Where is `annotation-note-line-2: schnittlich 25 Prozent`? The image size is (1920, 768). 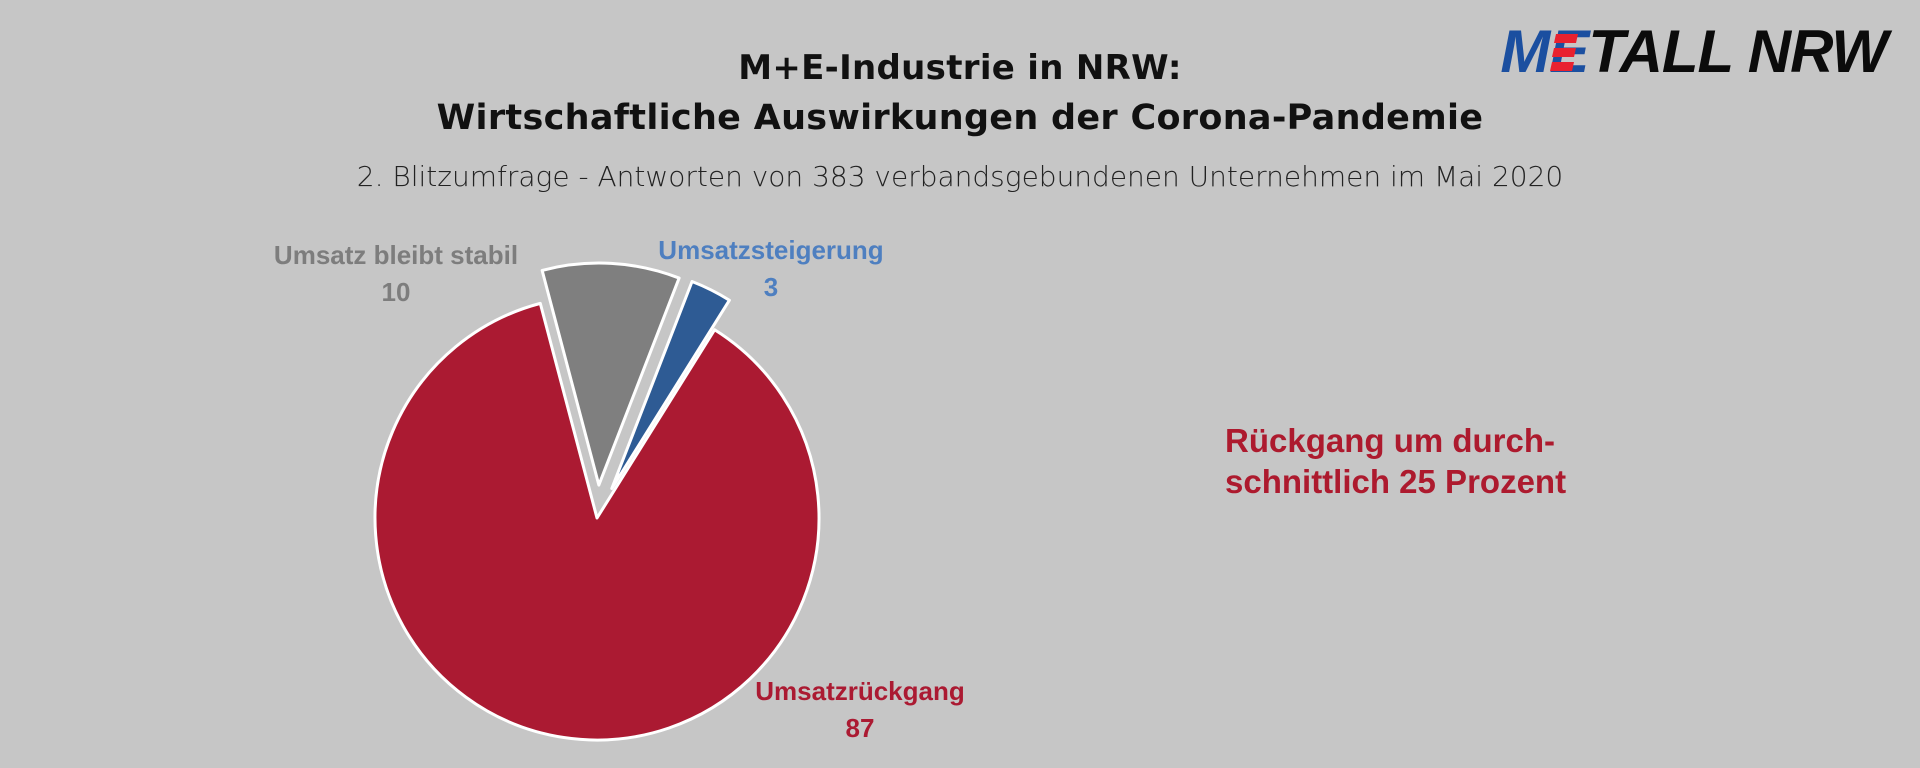 annotation-note-line-2: schnittlich 25 Prozent is located at coordinates (1396, 481).